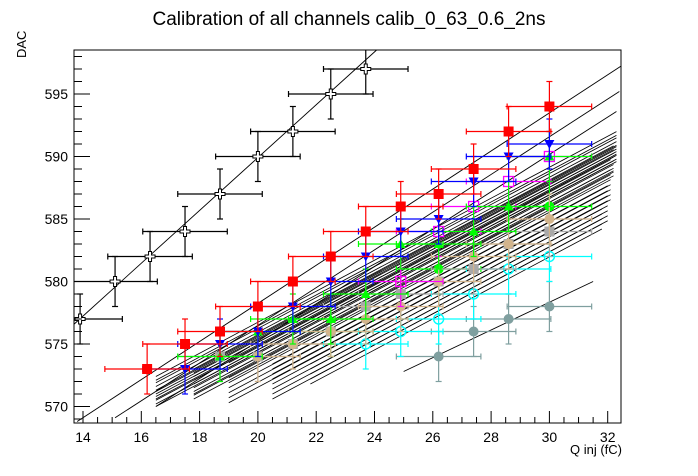 The width and height of the screenshot is (698, 476). What do you see at coordinates (608, 437) in the screenshot?
I see `x-tick-label: 32` at bounding box center [608, 437].